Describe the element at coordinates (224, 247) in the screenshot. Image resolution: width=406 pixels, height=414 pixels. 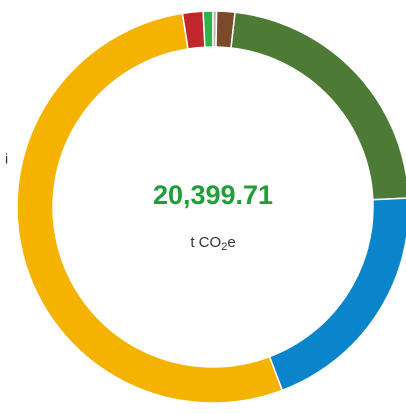
I see `unit-subscript: 2` at that location.